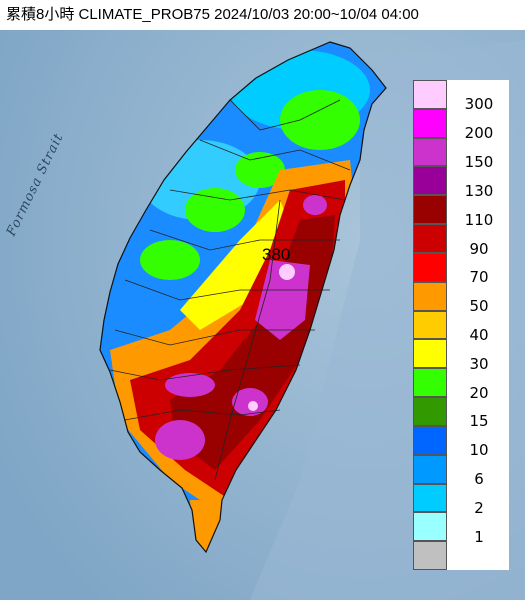 This screenshot has height=600, width=525. I want to click on rain-zone-yellow, so click(240, 265).